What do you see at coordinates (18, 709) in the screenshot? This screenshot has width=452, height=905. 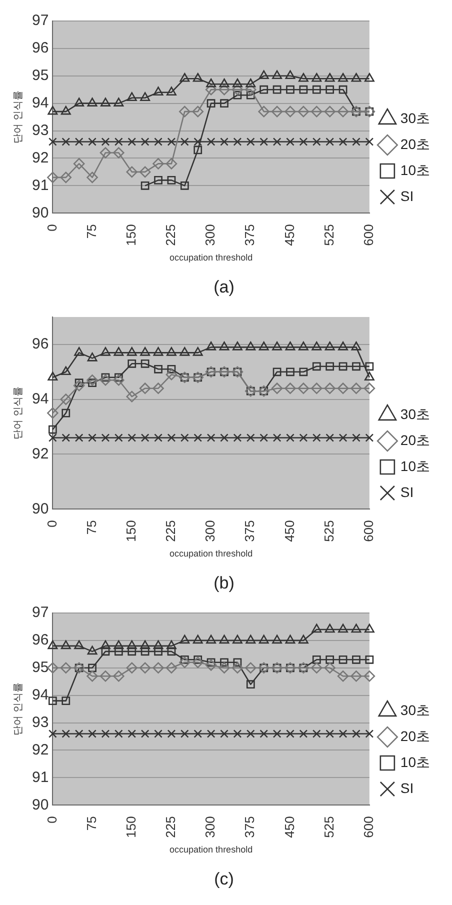 I see `y-axis-title: 단어 인식률` at bounding box center [18, 709].